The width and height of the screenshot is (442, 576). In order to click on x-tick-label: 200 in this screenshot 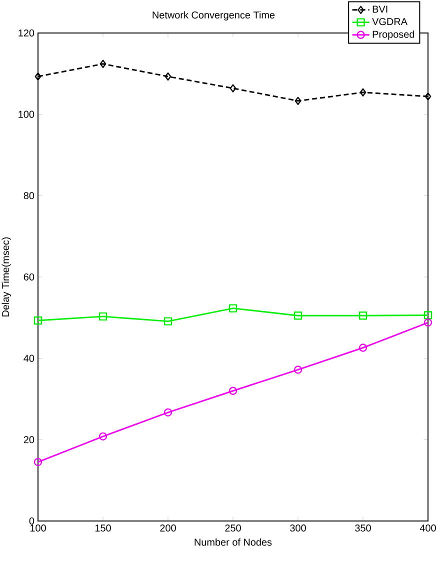, I will do `click(168, 528)`.